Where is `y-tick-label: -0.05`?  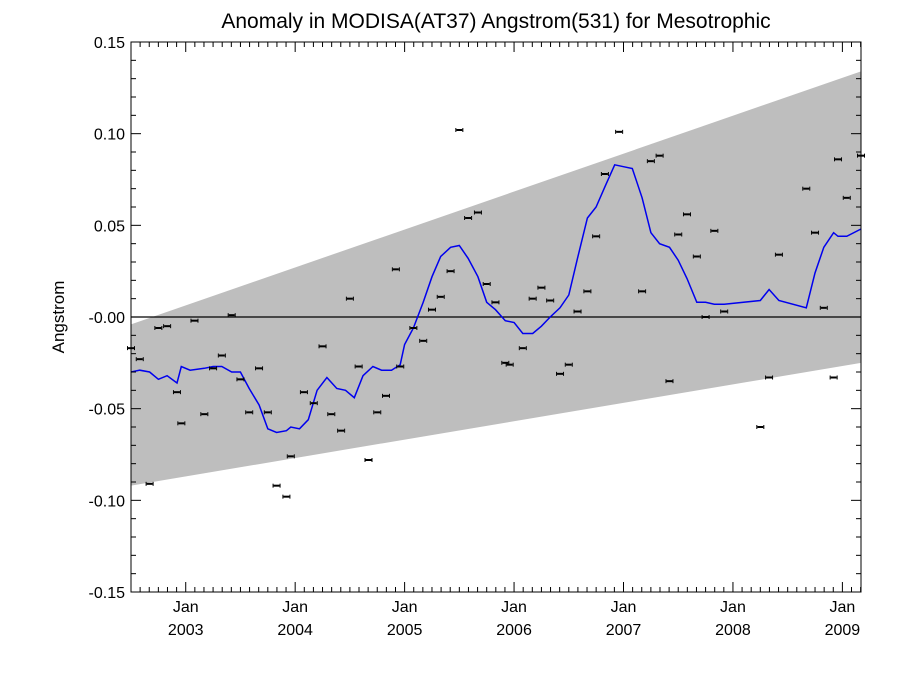 y-tick-label: -0.05 is located at coordinates (107, 410).